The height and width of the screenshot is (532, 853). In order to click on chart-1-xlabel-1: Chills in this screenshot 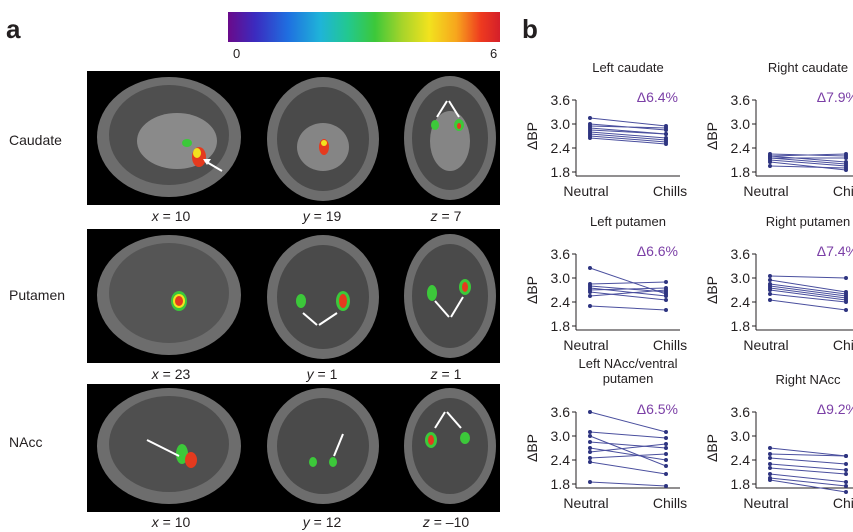, I will do `click(843, 191)`.